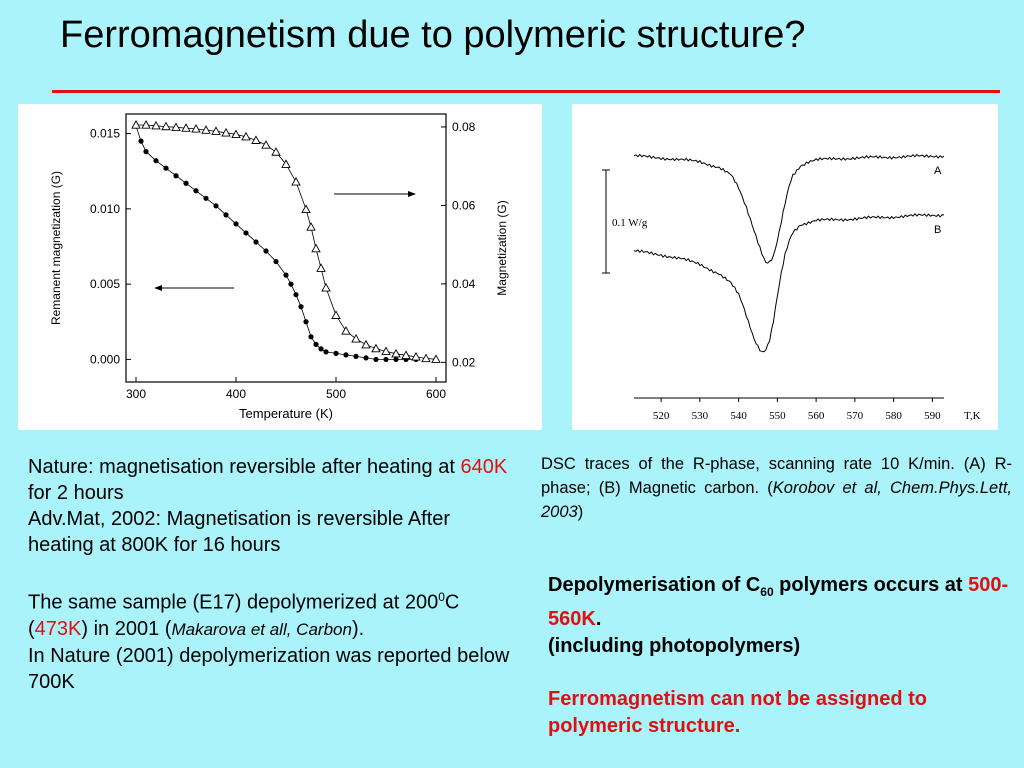 This screenshot has width=1024, height=768. I want to click on arrow-right, so click(375, 194).